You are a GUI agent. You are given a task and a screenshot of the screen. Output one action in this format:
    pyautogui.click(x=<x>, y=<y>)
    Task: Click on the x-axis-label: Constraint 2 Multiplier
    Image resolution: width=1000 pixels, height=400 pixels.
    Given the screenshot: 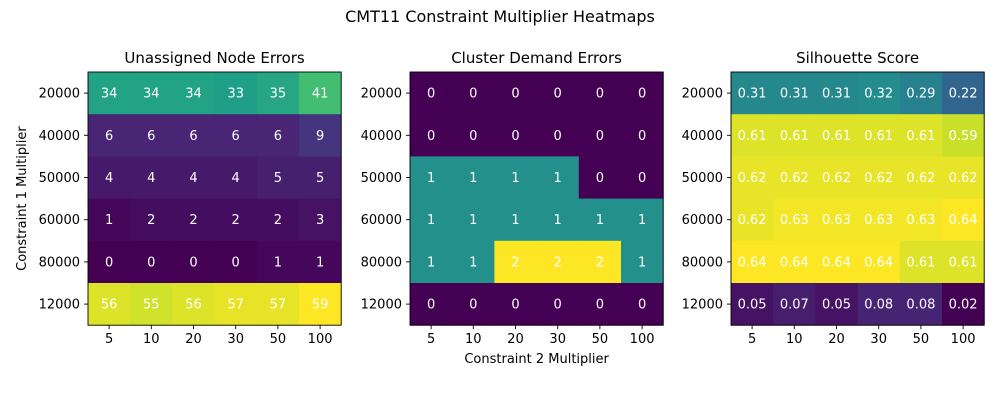 What is the action you would take?
    pyautogui.click(x=536, y=359)
    